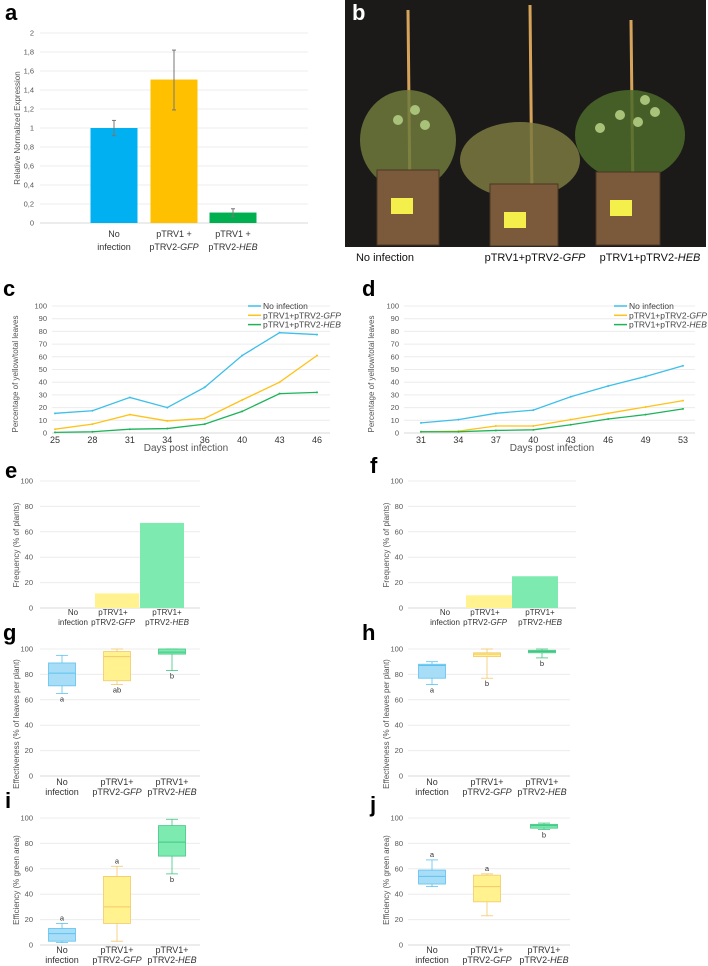  What do you see at coordinates (395, 369) in the screenshot?
I see `y-tick-label: 50` at bounding box center [395, 369].